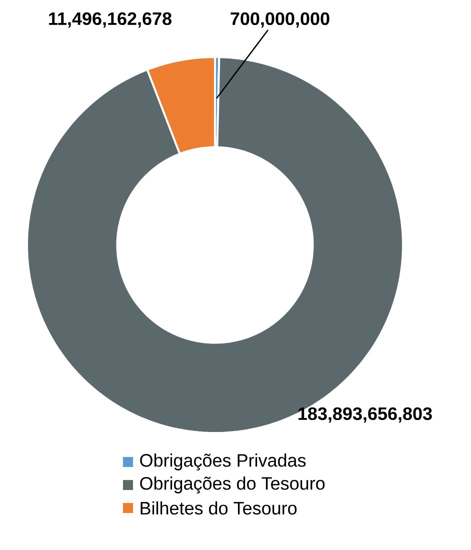 This screenshot has height=550, width=471. I want to click on legend-label: Obrigações do Tesouro, so click(232, 485).